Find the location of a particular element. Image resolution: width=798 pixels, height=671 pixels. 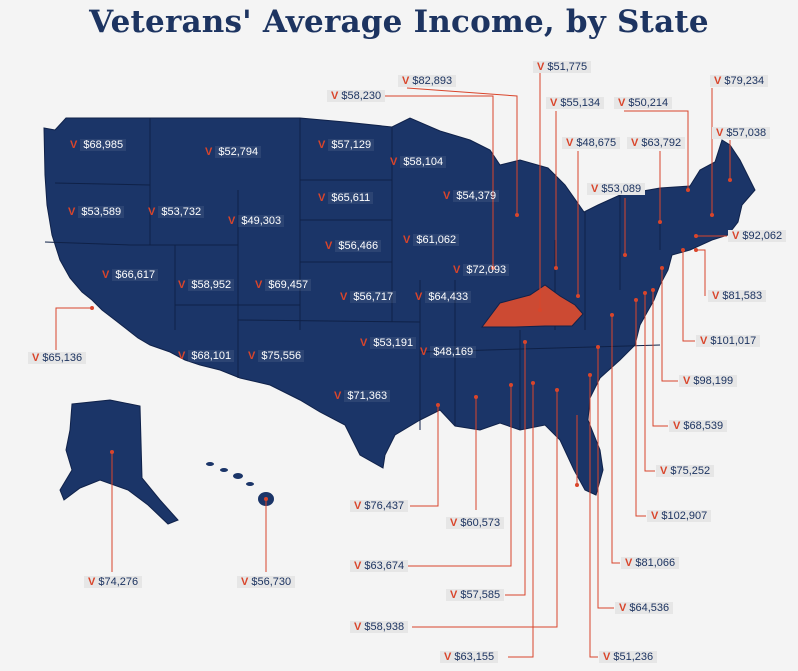

label-ct: V $101,017 is located at coordinates (728, 341).